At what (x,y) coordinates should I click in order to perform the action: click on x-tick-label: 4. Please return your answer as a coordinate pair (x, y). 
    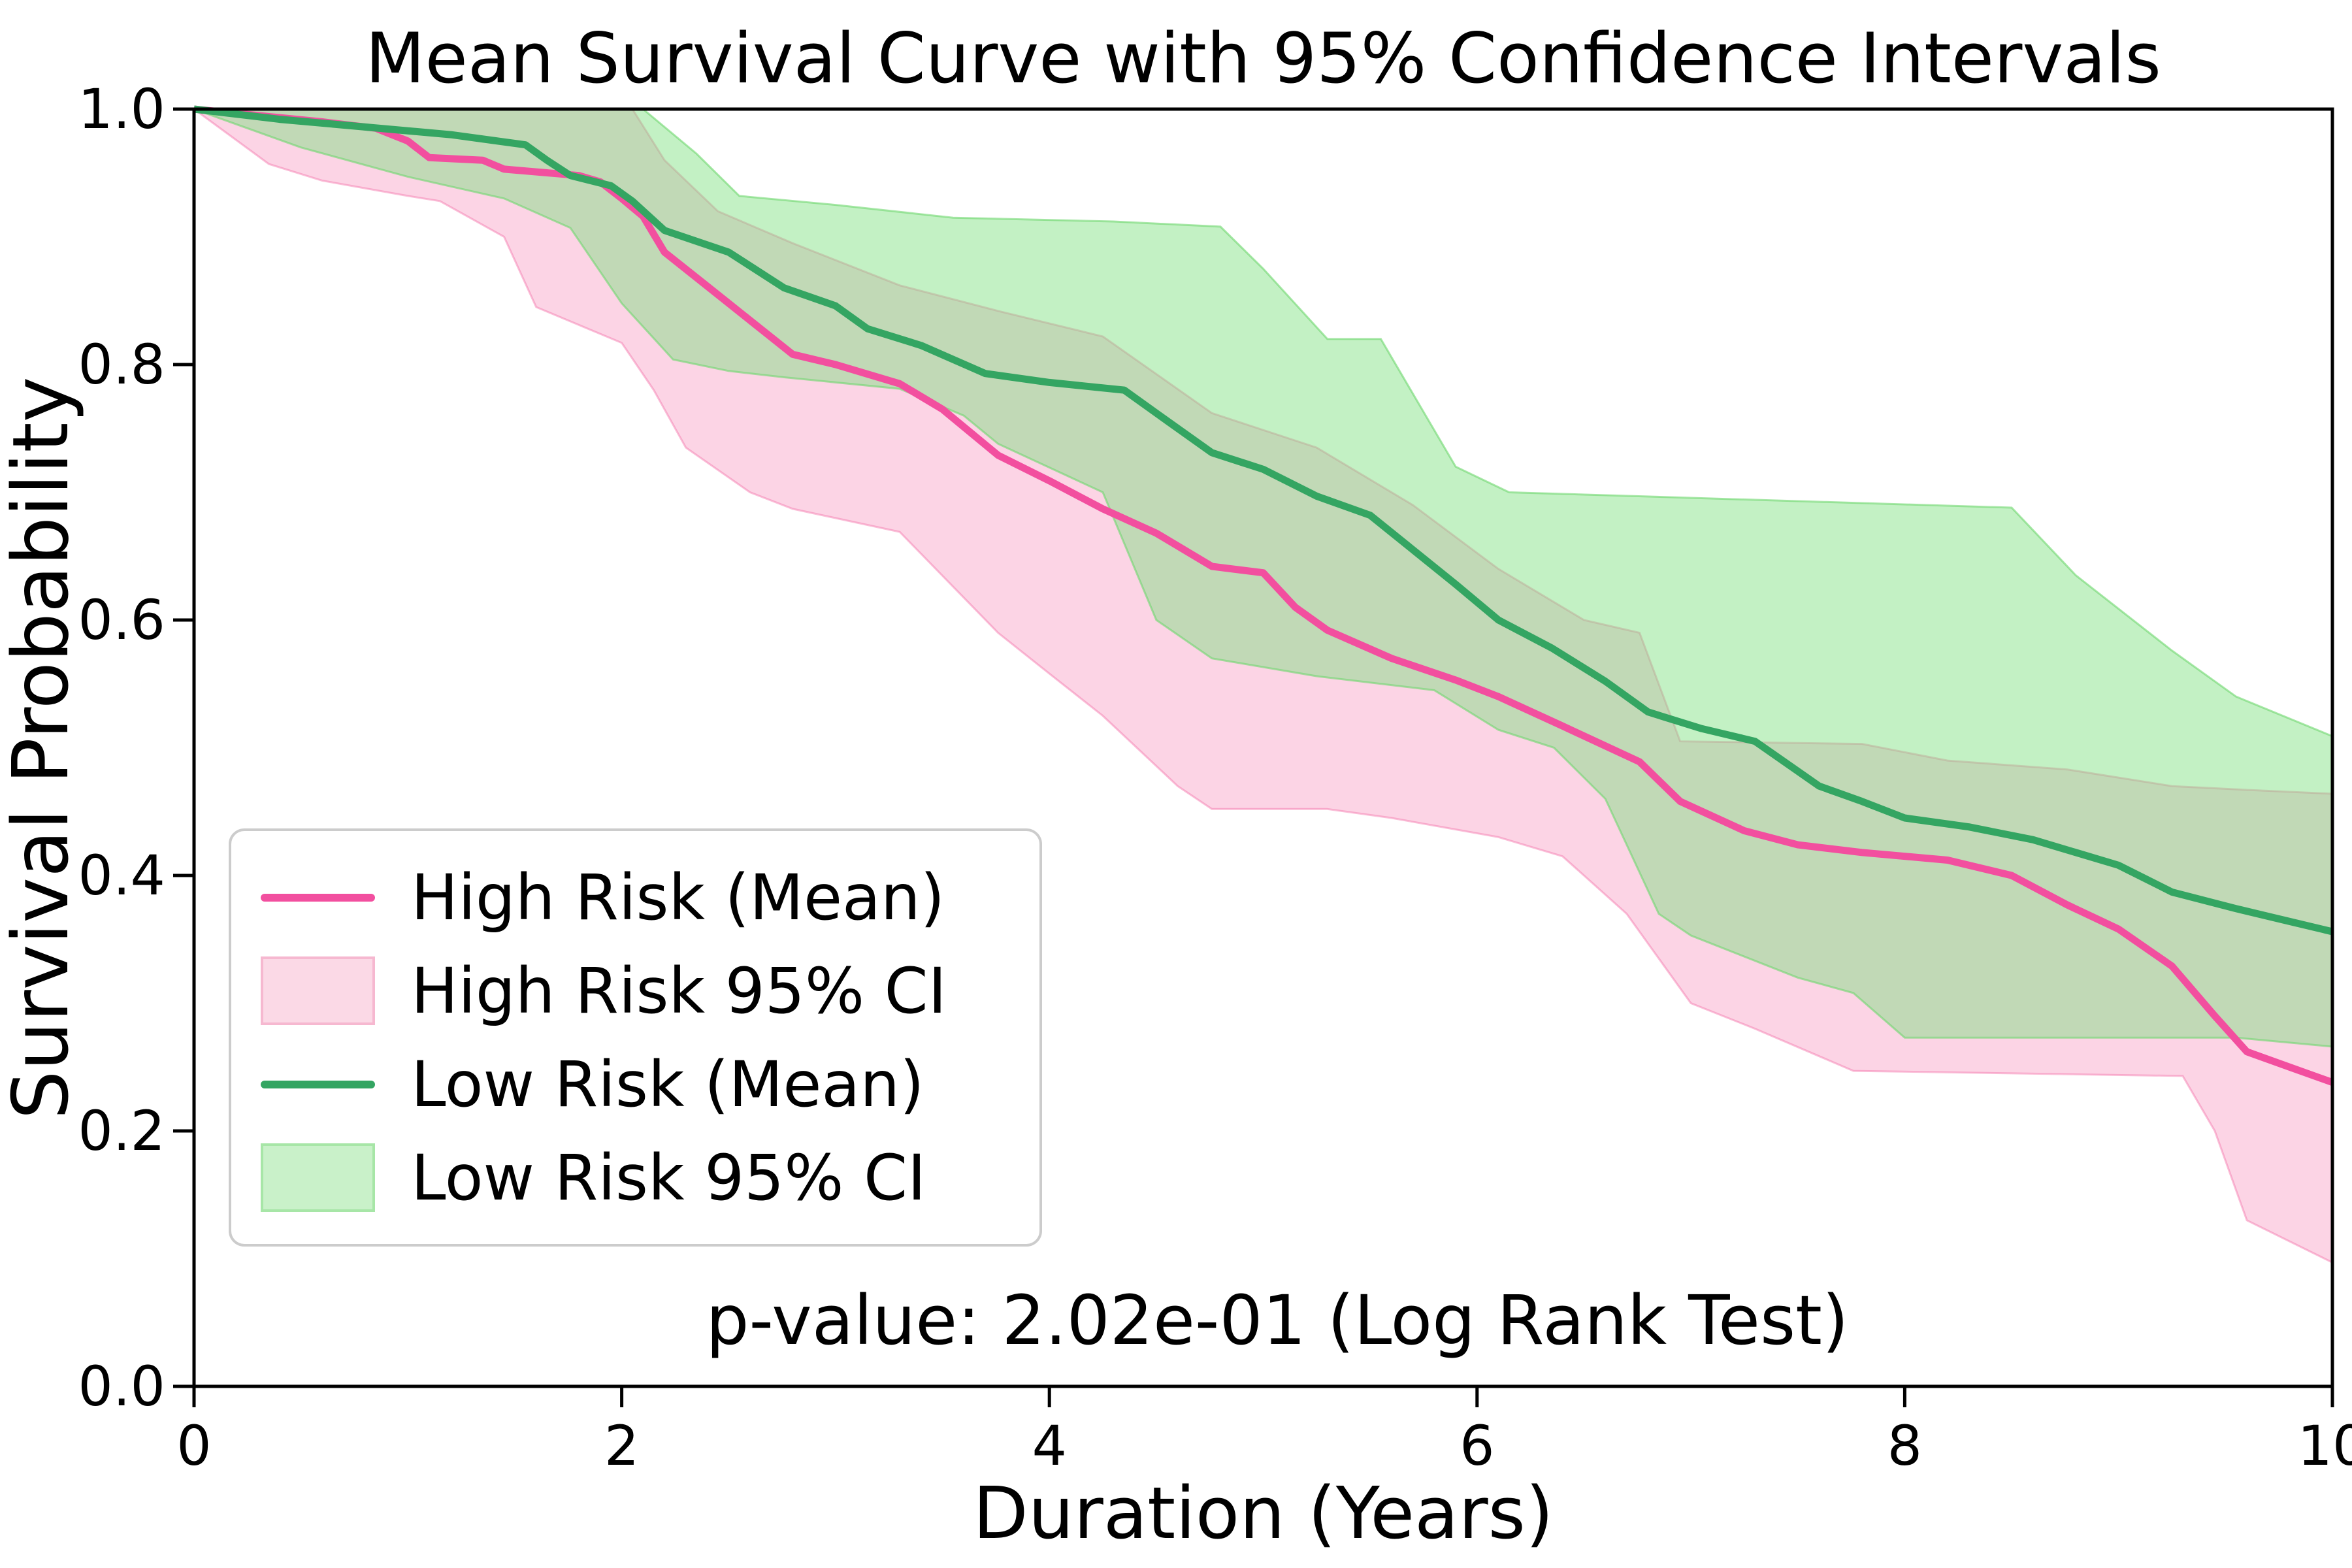
    Looking at the image, I should click on (1049, 1446).